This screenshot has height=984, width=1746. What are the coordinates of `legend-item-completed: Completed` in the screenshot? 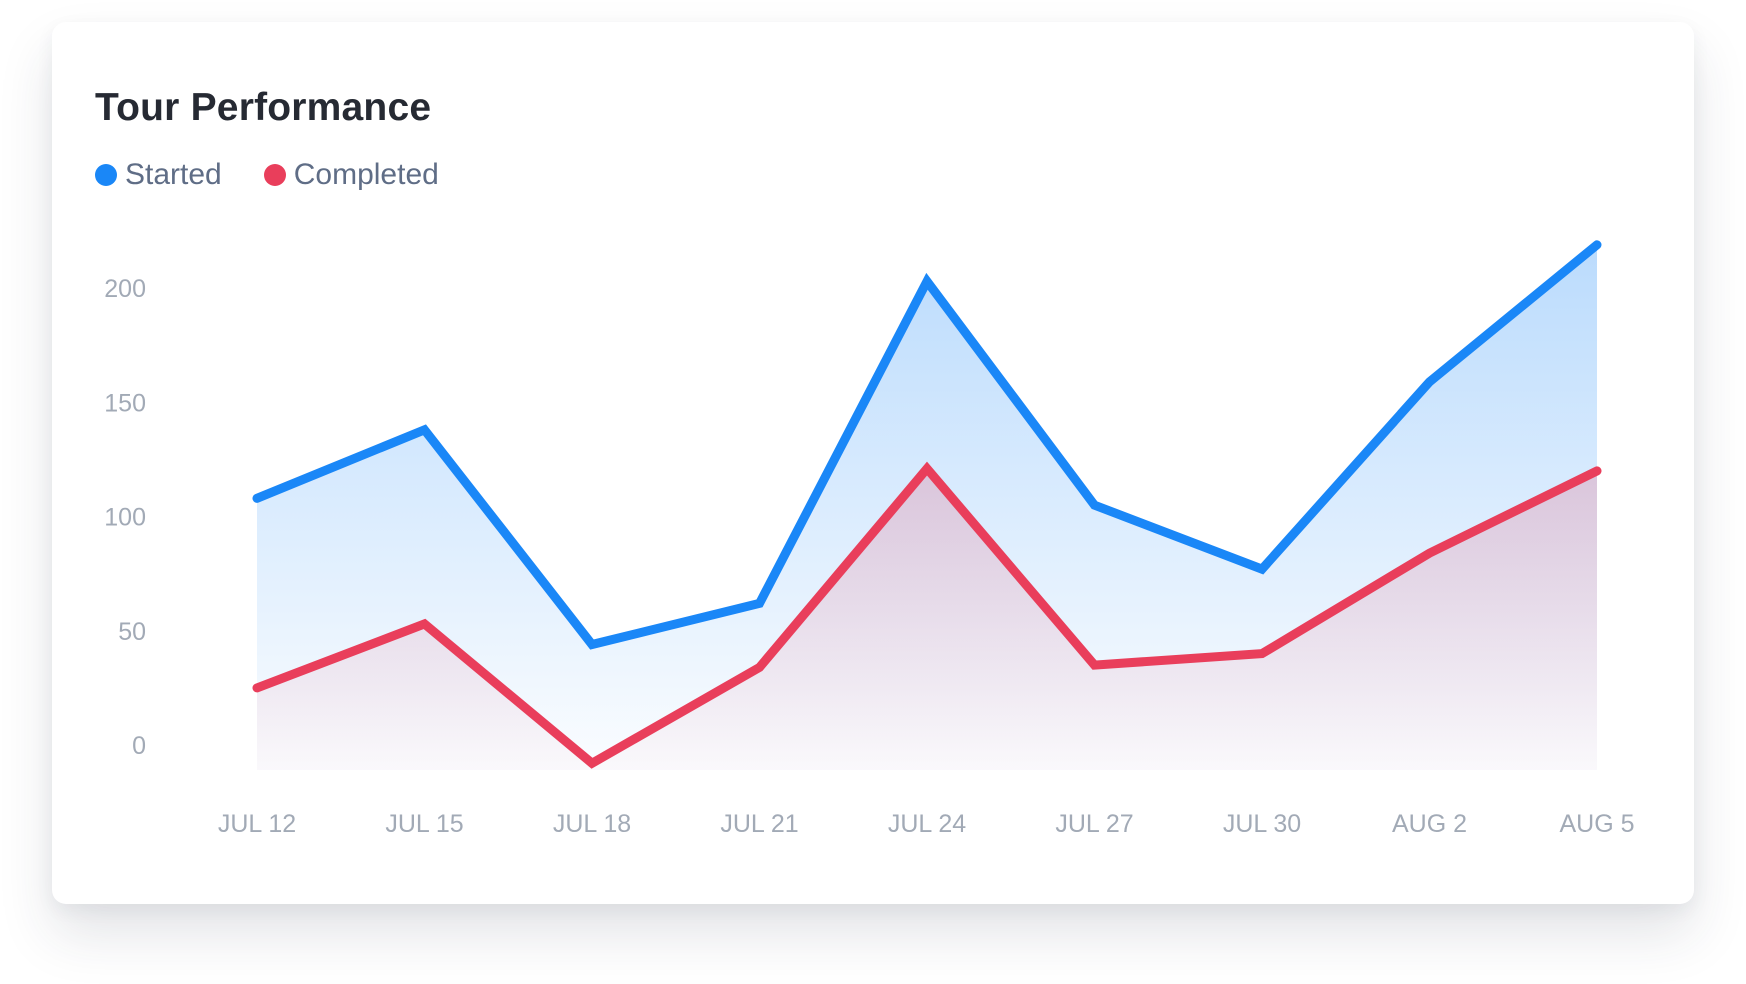 It's located at (351, 175).